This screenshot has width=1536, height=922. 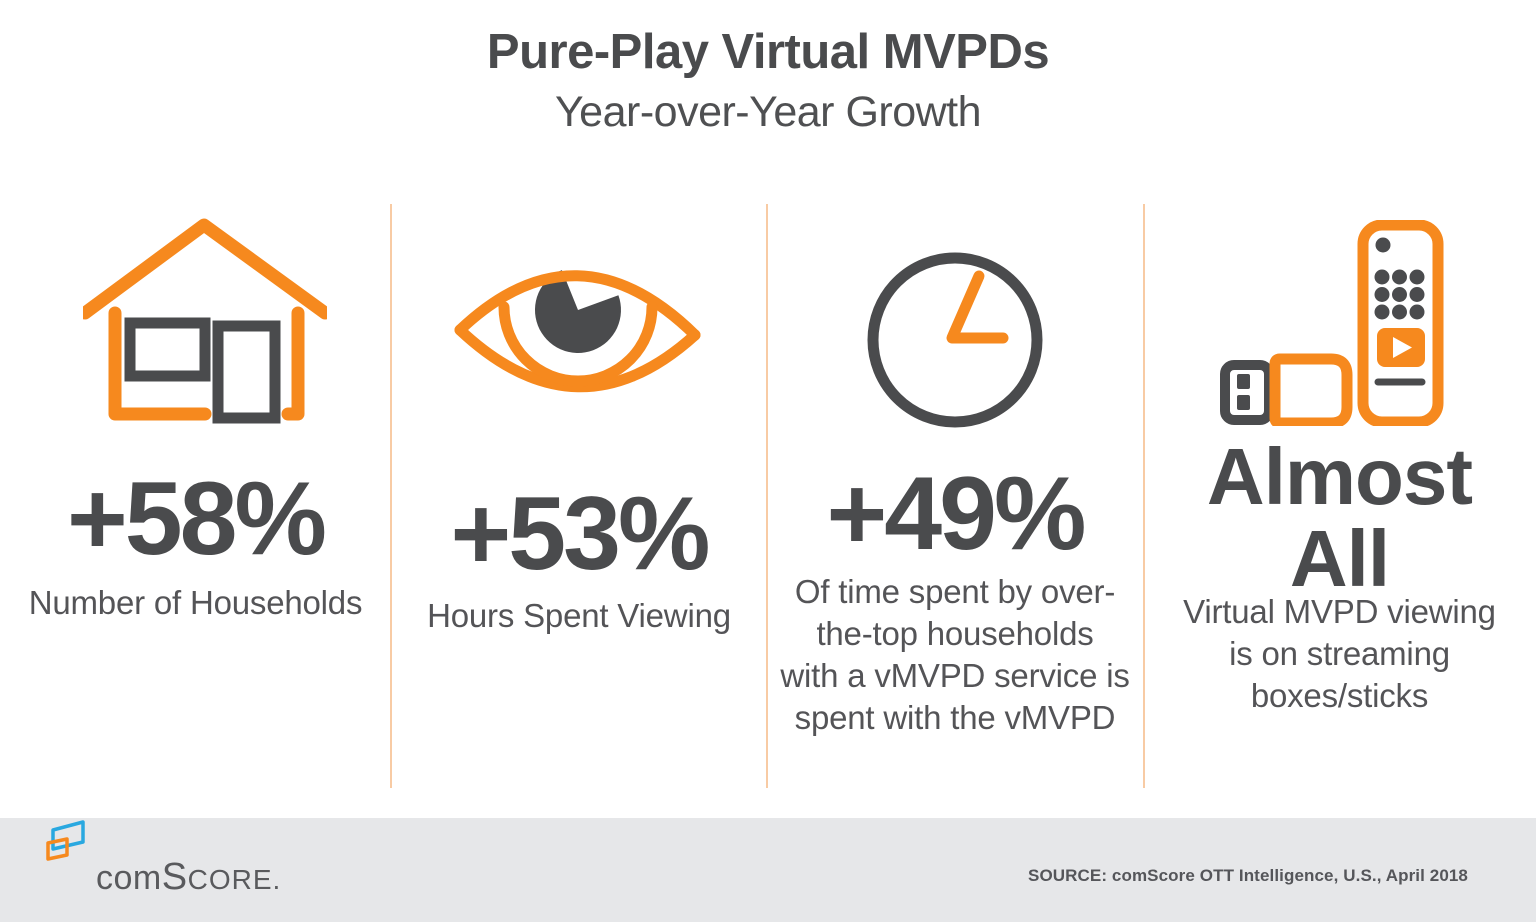 What do you see at coordinates (1339, 517) in the screenshot?
I see `stat-value: Almost All` at bounding box center [1339, 517].